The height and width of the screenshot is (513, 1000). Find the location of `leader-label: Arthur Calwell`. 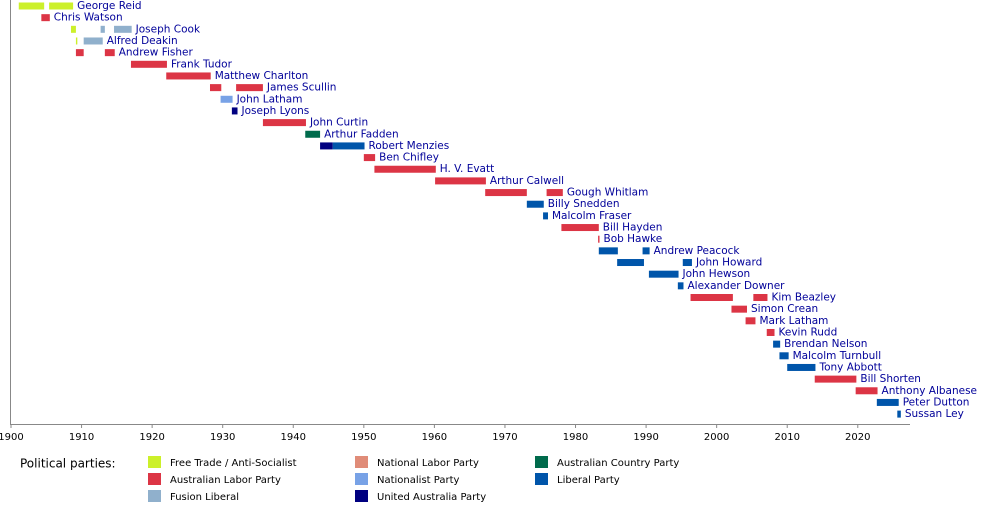

leader-label: Arthur Calwell is located at coordinates (527, 181).